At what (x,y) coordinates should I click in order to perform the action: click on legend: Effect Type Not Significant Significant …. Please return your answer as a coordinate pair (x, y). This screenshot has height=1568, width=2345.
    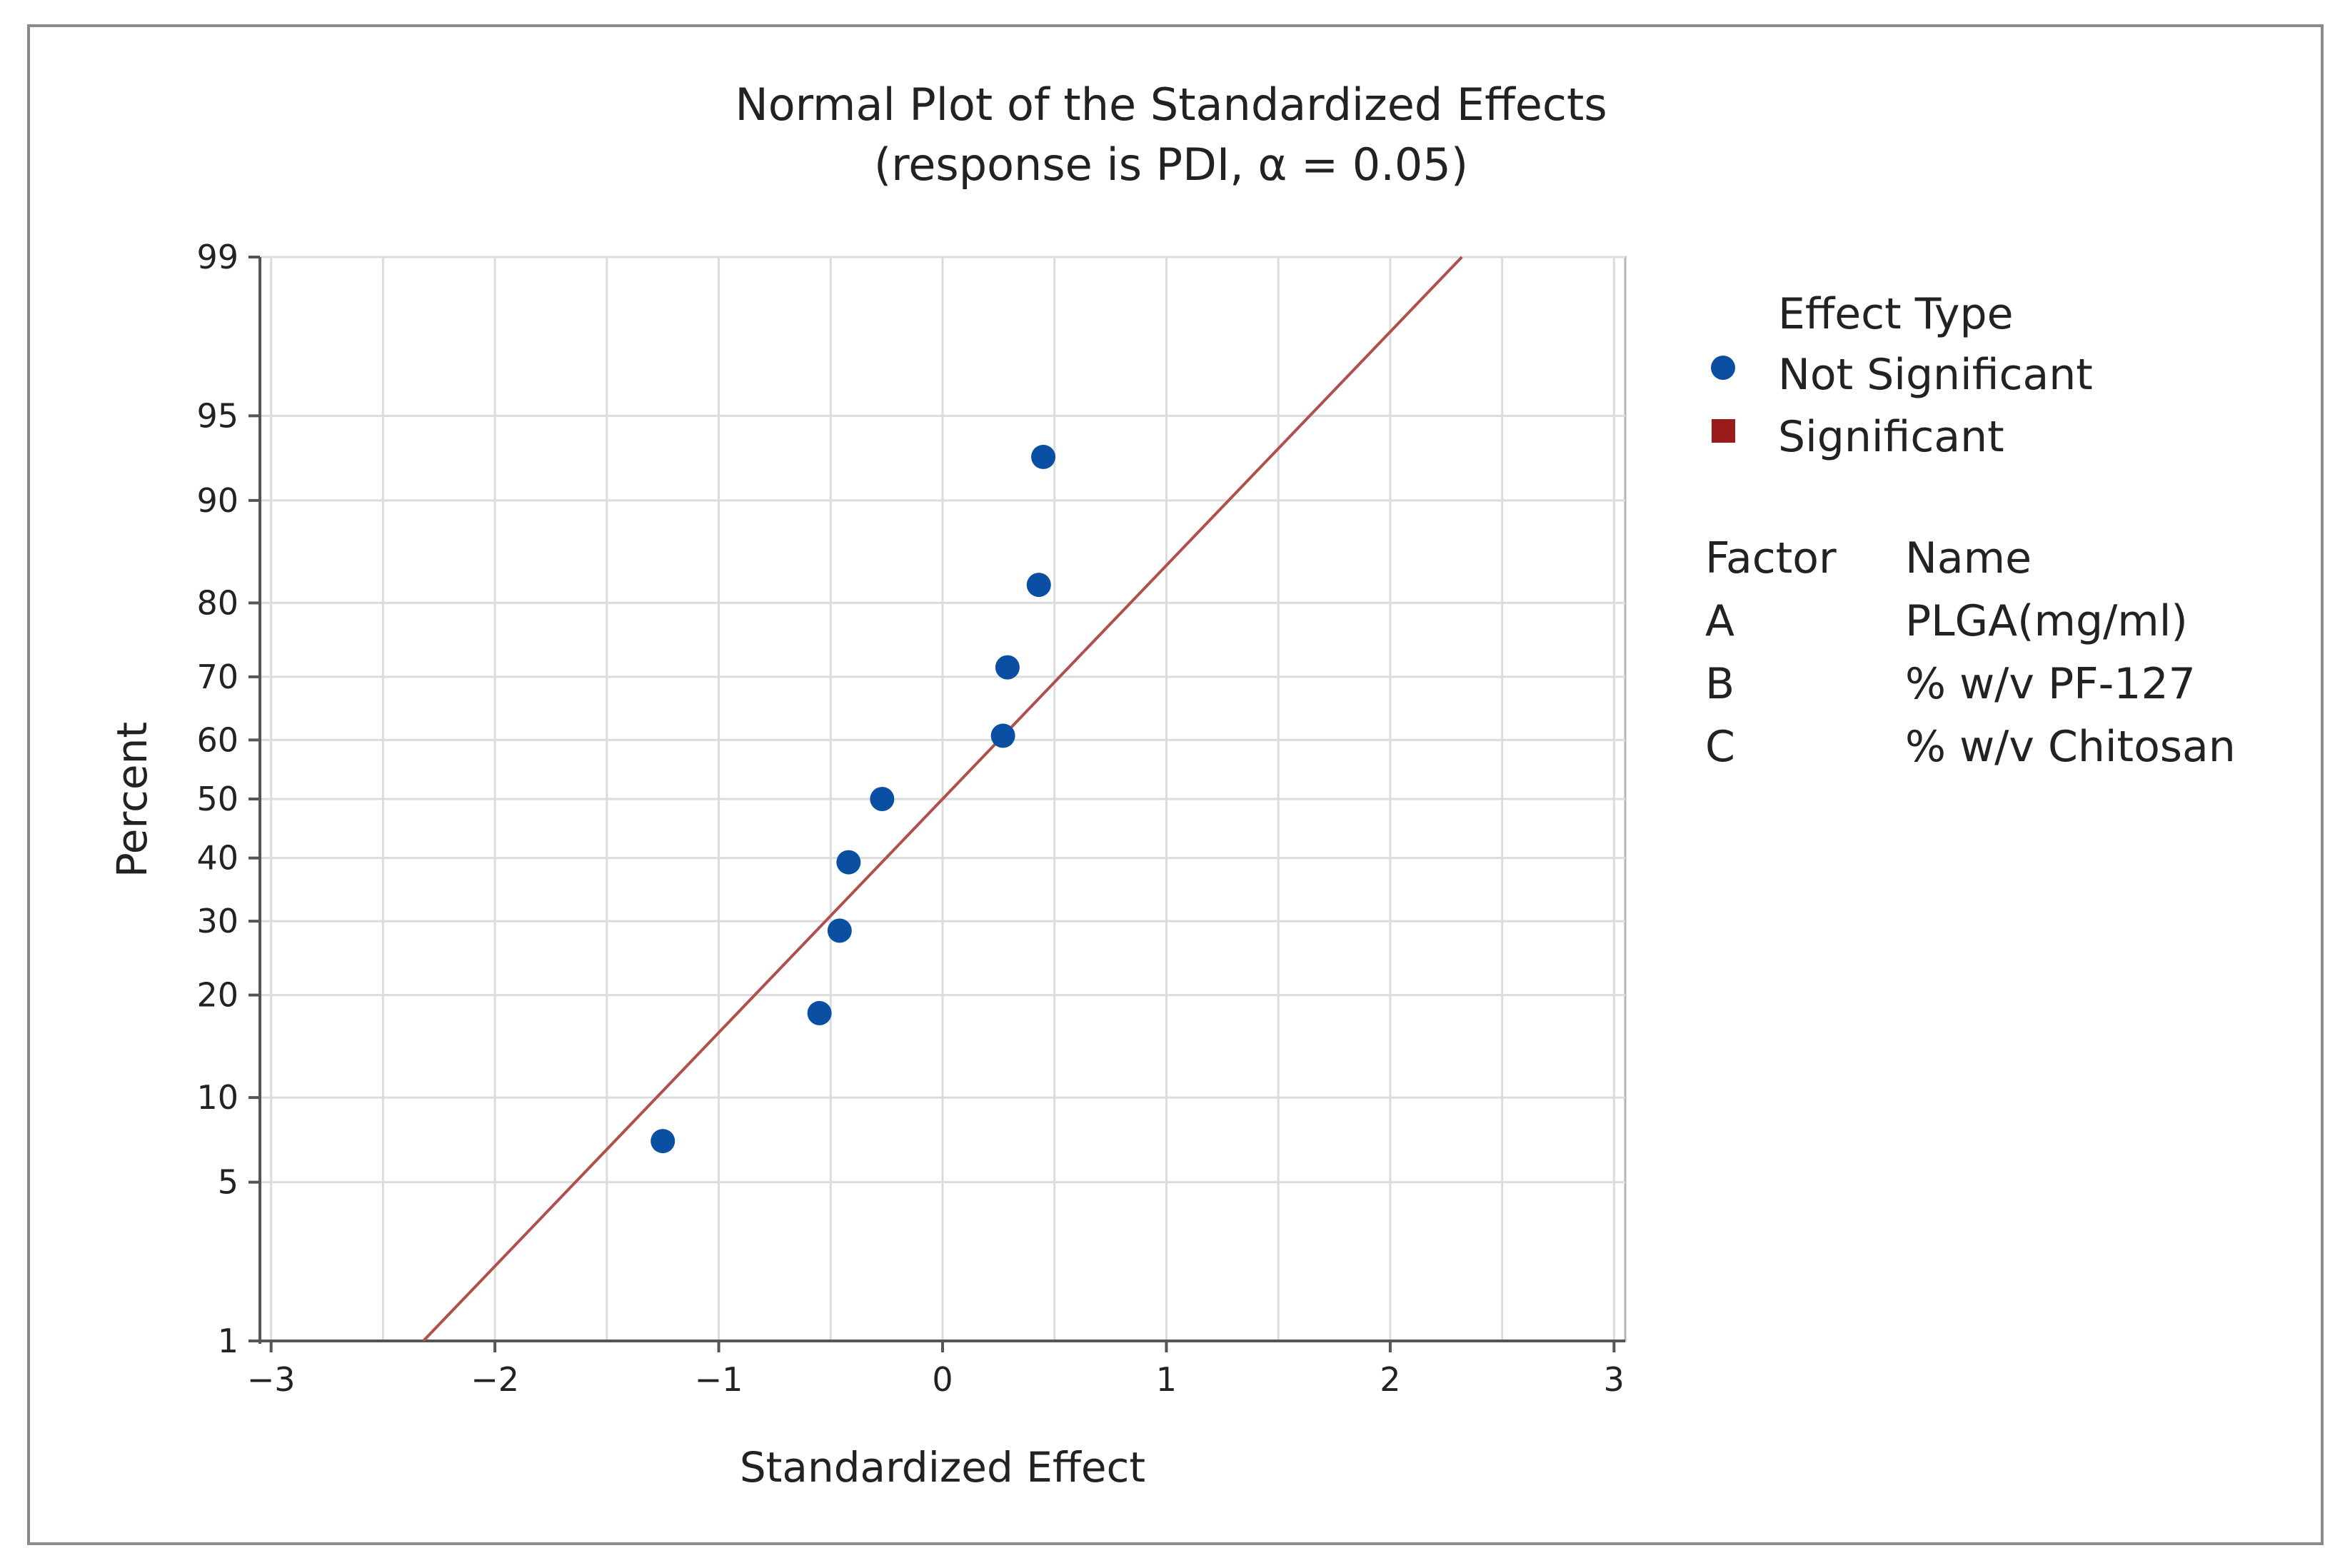
    Looking at the image, I should click on (1970, 530).